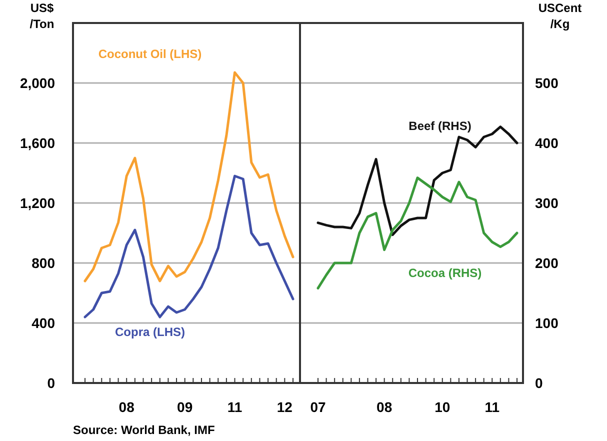 Image resolution: width=607 pixels, height=441 pixels. What do you see at coordinates (547, 82) in the screenshot?
I see `y-tick-label: 500` at bounding box center [547, 82].